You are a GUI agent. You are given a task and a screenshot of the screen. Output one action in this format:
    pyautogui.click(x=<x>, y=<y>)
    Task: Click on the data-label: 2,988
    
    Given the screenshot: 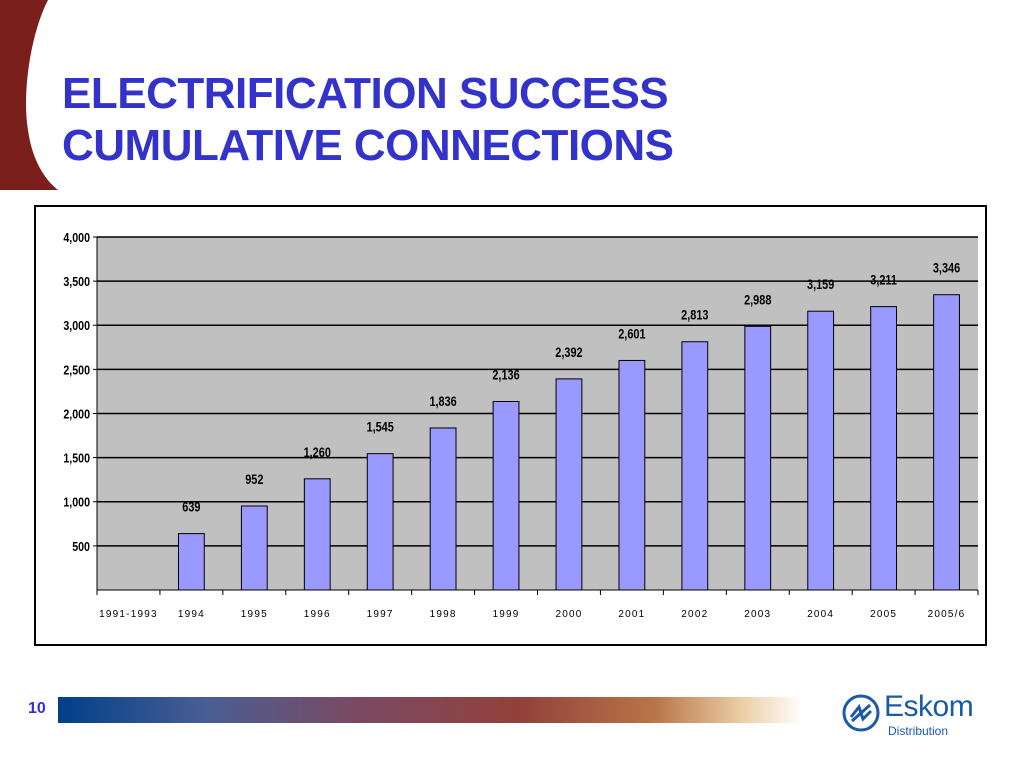 What is the action you would take?
    pyautogui.click(x=757, y=300)
    